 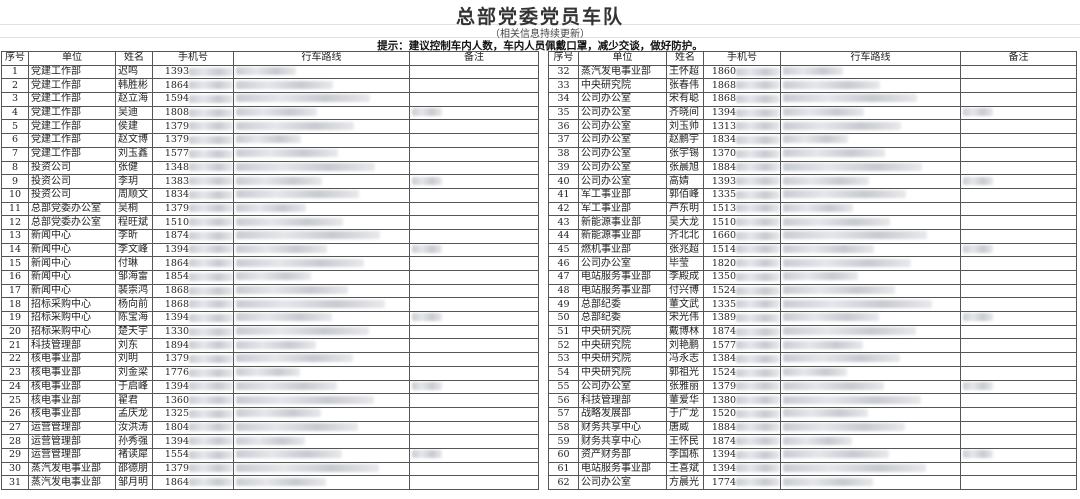 What do you see at coordinates (685, 291) in the screenshot?
I see `row-name: 付兴博` at bounding box center [685, 291].